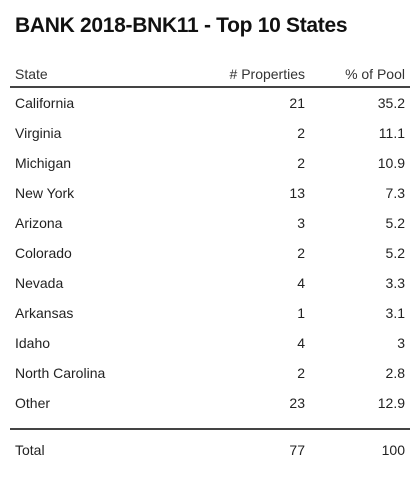  I want to click on data-row: North Carolina 2 2.8, so click(210, 373).